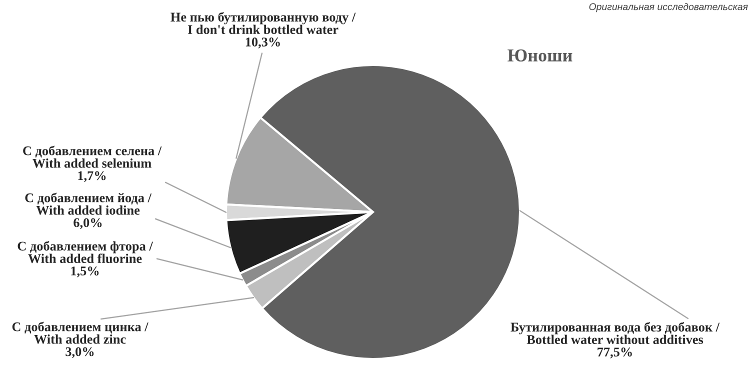 The width and height of the screenshot is (752, 384). Describe the element at coordinates (80, 333) in the screenshot. I see `slice-label: С добавлением цинка / With added zinc` at that location.